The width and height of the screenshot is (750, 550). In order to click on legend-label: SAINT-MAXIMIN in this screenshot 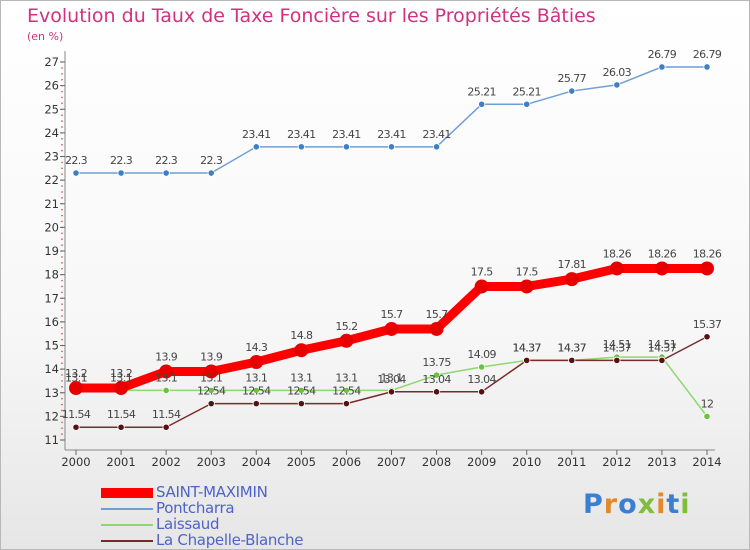, I will do `click(212, 492)`.